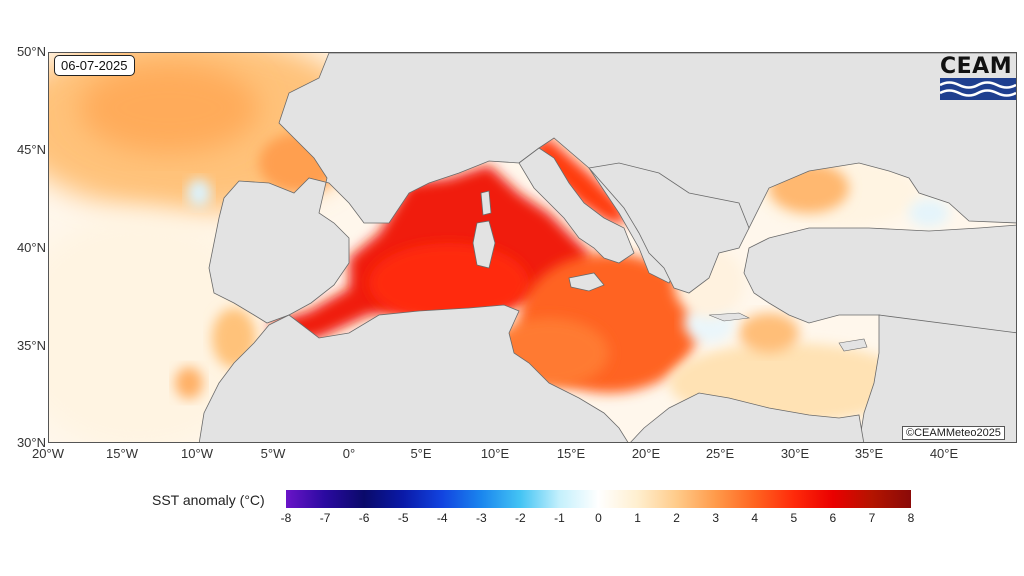 This screenshot has width=1024, height=576. Describe the element at coordinates (286, 518) in the screenshot. I see `colorbar-tick-label: -8` at that location.